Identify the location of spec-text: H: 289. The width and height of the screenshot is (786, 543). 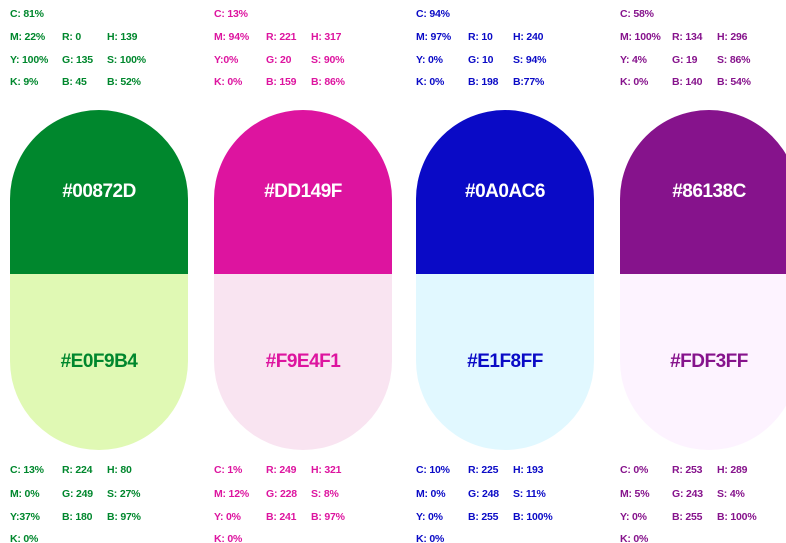
(732, 470).